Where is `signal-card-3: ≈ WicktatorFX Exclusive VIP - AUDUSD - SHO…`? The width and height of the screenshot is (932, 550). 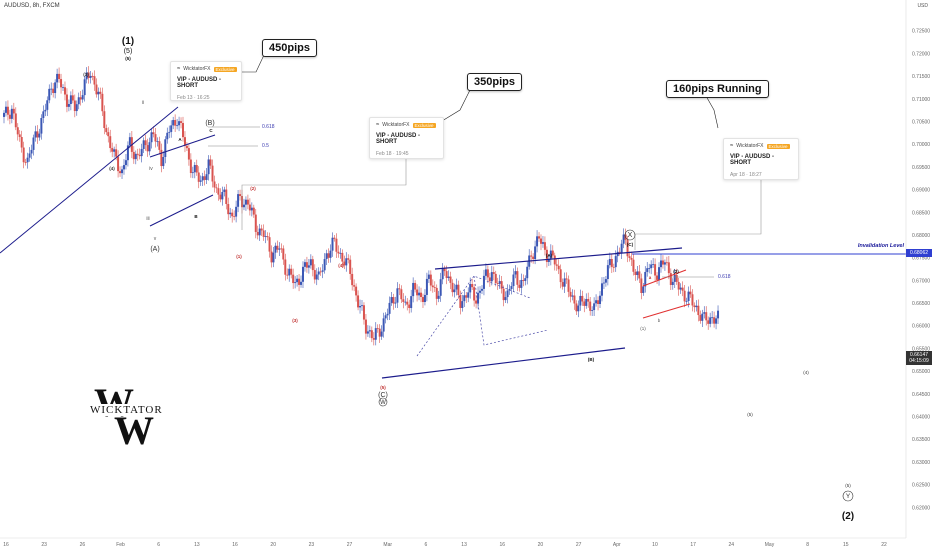 signal-card-3: ≈ WicktatorFX Exclusive VIP - AUDUSD - SHO… is located at coordinates (761, 159).